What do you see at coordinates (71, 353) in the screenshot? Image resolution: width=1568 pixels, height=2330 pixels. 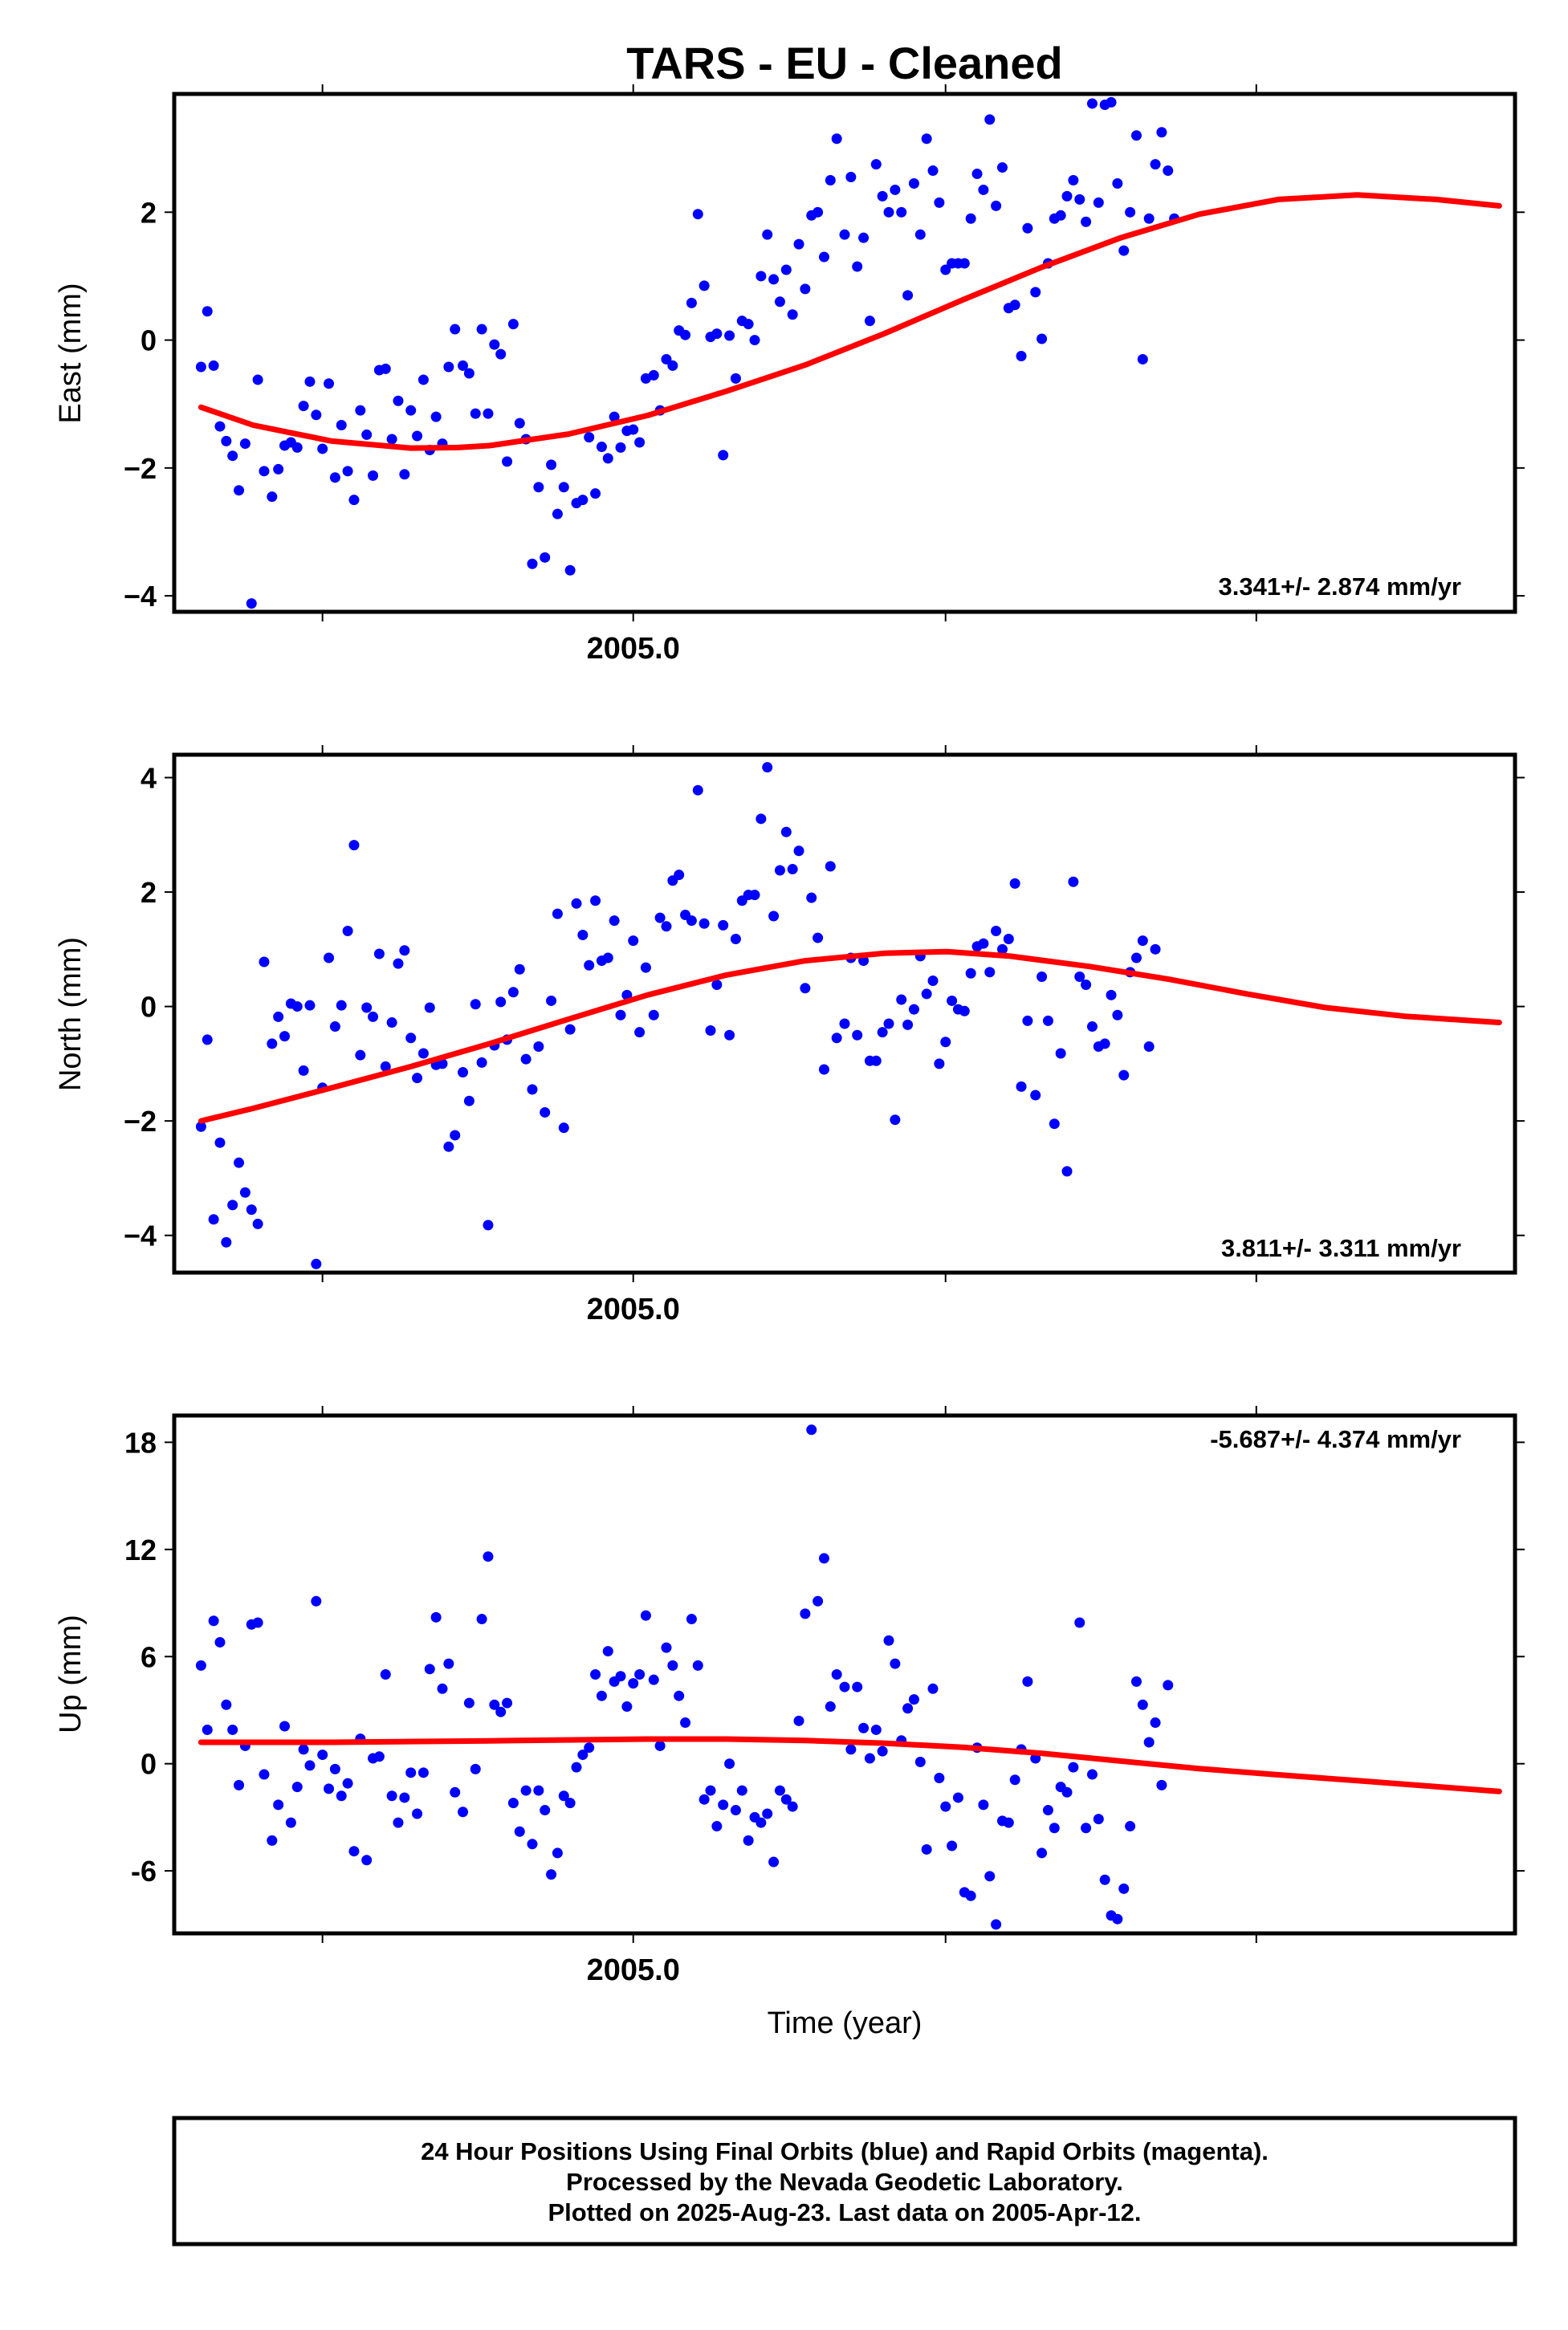 I see `y-axis-label: East (mm)` at bounding box center [71, 353].